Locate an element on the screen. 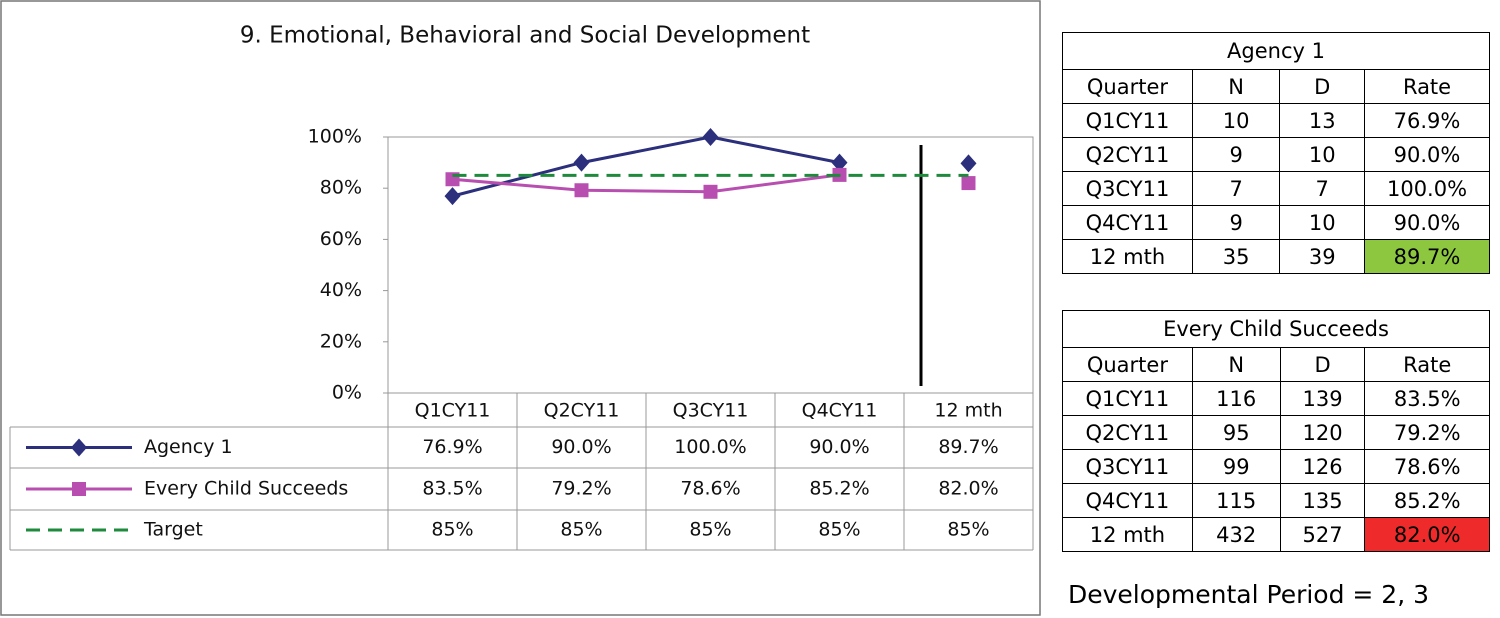 The height and width of the screenshot is (618, 1500). table-cell: 95 is located at coordinates (1236, 432).